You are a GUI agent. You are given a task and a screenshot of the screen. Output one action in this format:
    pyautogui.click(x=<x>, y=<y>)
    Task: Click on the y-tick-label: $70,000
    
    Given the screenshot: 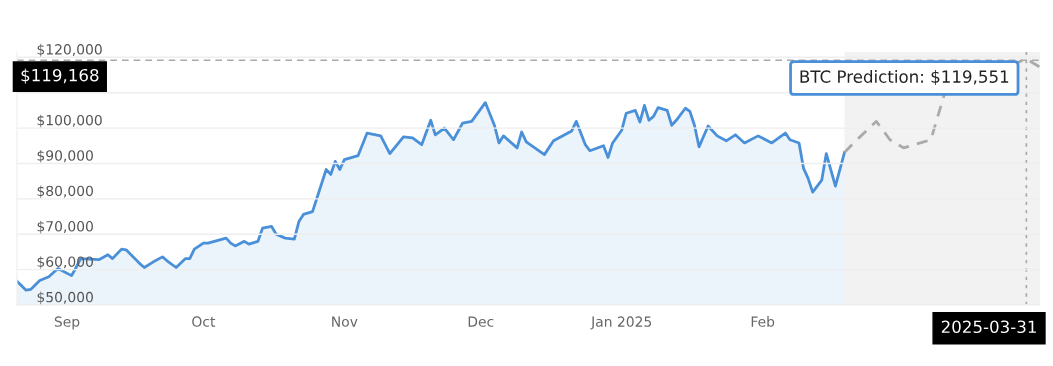 What is the action you would take?
    pyautogui.click(x=65, y=227)
    